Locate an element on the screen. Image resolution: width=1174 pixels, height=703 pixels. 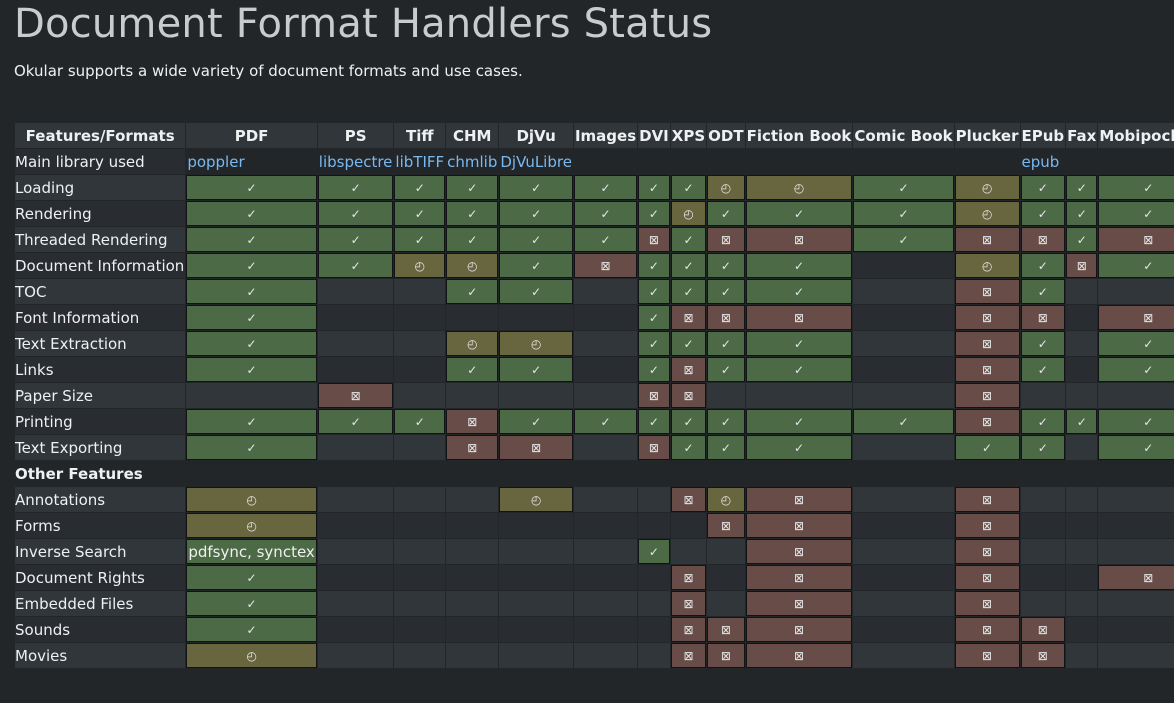
library-link: libTIFF is located at coordinates (420, 161).